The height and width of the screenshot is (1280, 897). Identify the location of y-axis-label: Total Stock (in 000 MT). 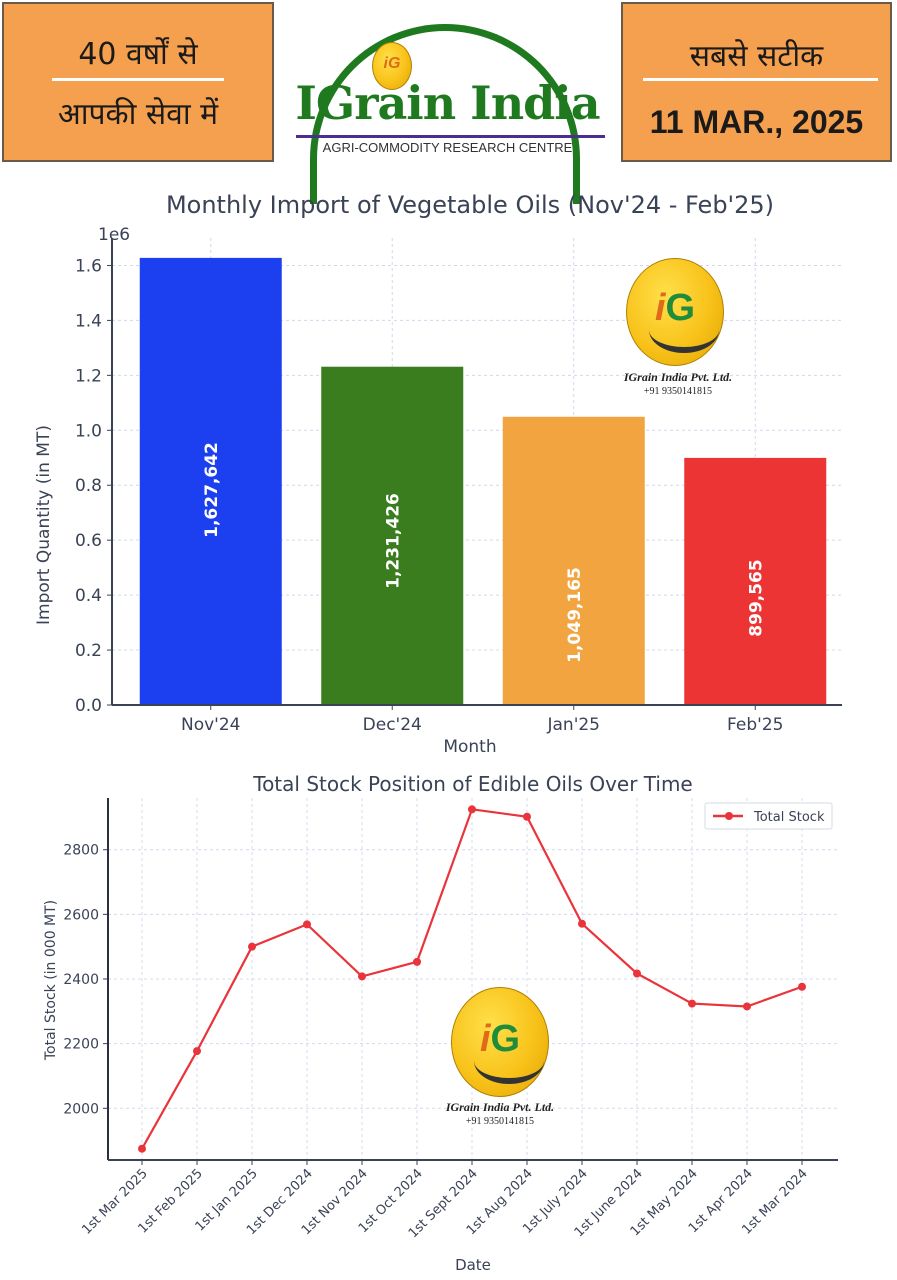
(51, 980).